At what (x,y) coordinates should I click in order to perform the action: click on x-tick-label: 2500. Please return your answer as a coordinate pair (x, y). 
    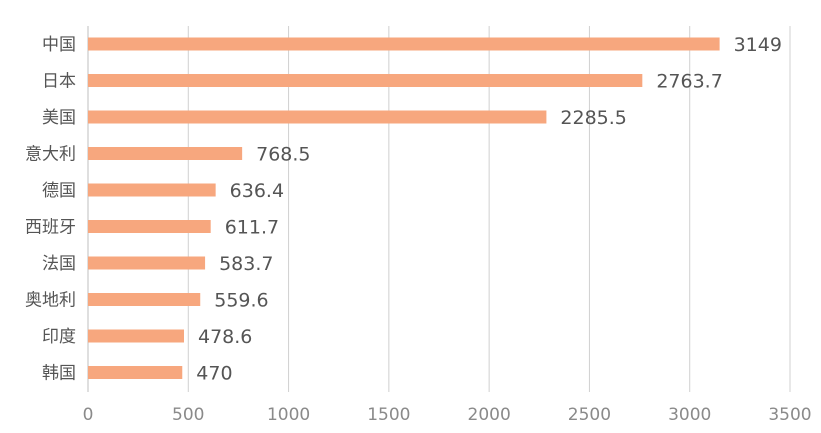
    Looking at the image, I should click on (589, 415).